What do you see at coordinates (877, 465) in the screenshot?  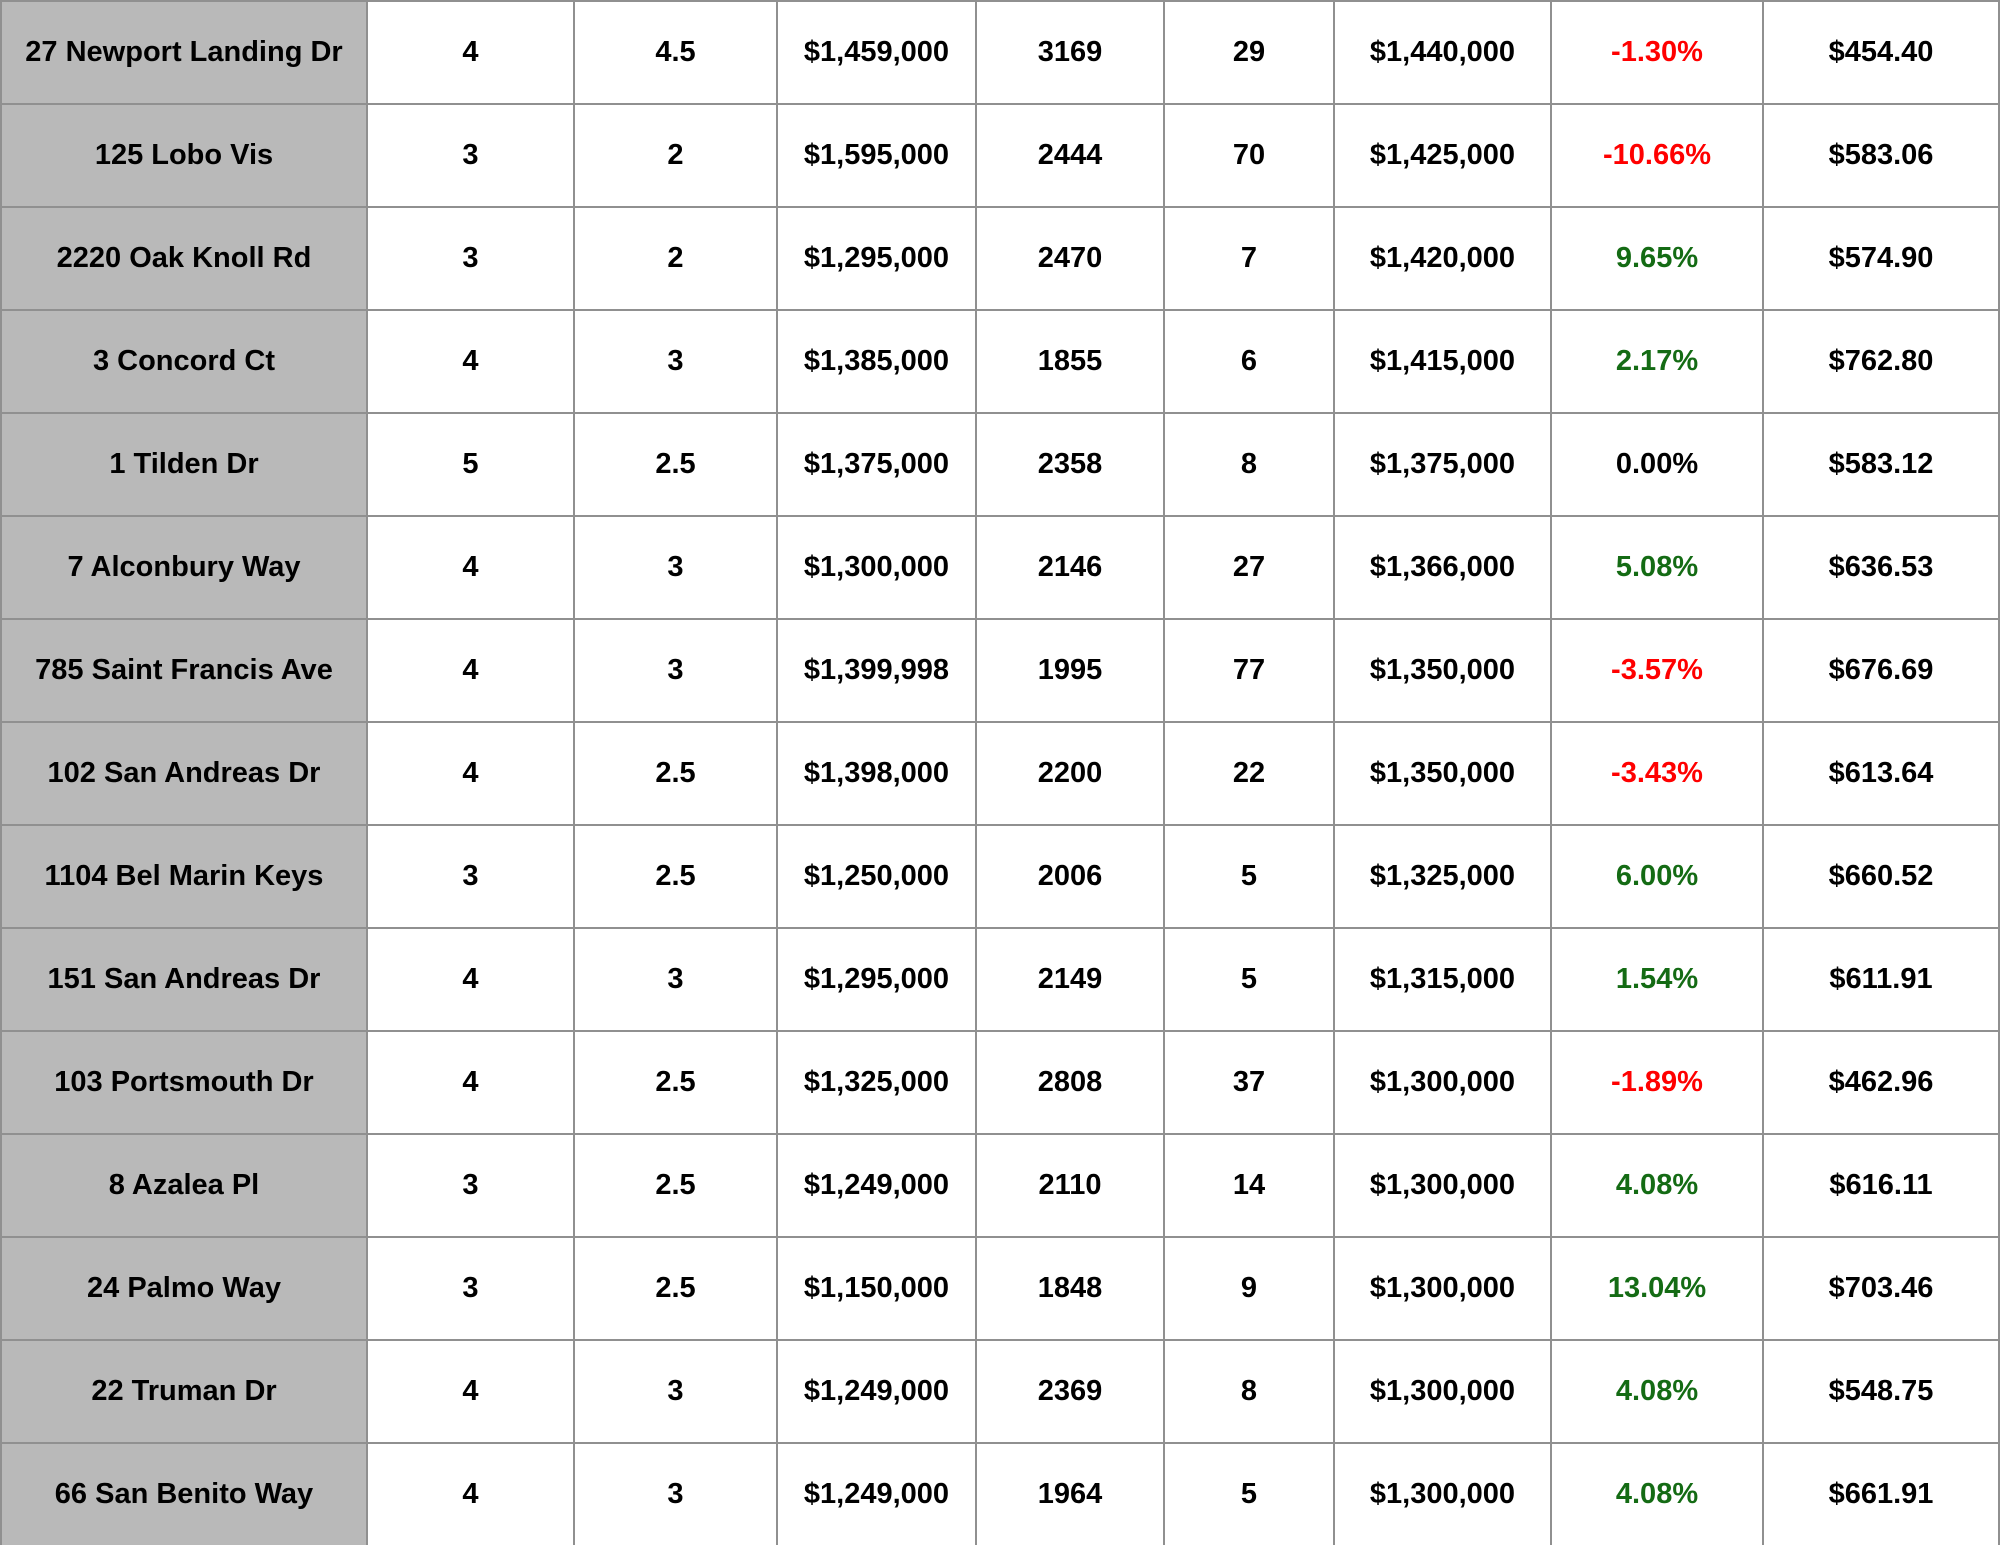 I see `cell-list-price: $1,375,000` at bounding box center [877, 465].